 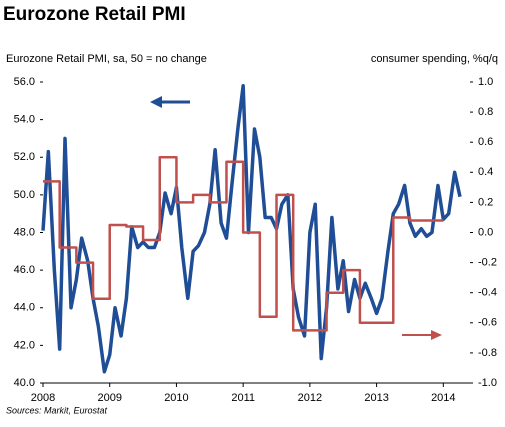 What do you see at coordinates (485, 172) in the screenshot?
I see `y2-tick-label: 0.4` at bounding box center [485, 172].